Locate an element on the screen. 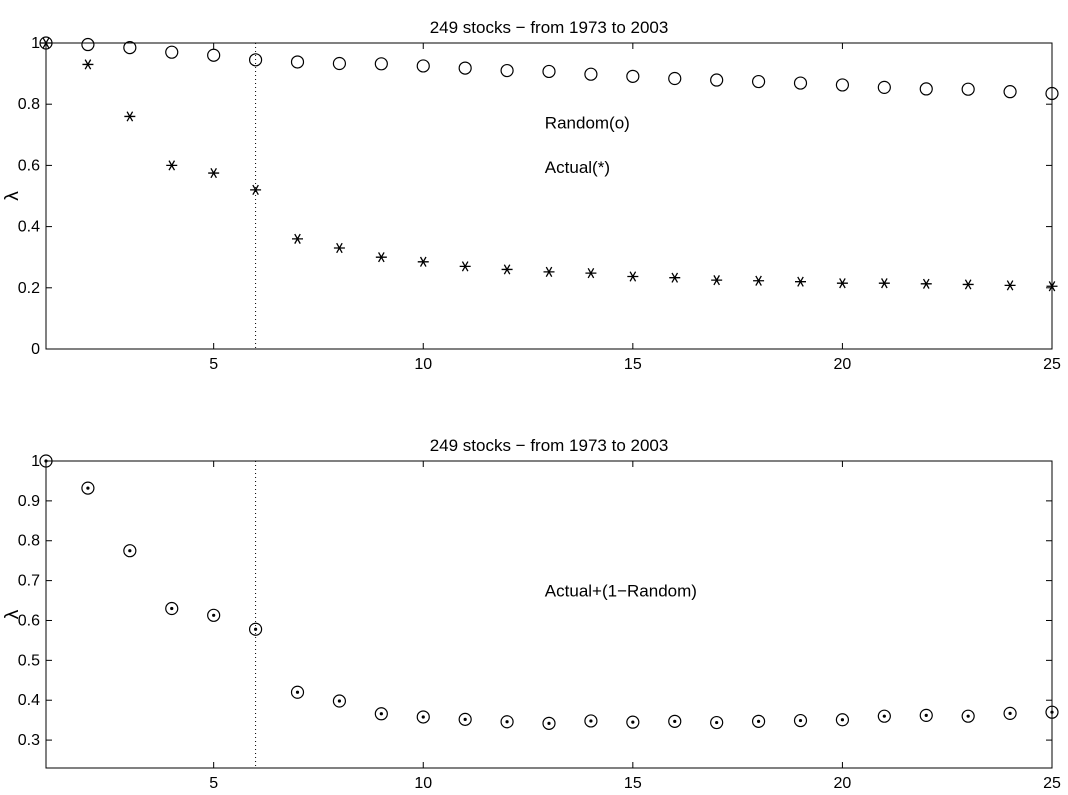  y-tick-label: 0.5 is located at coordinates (29, 660).